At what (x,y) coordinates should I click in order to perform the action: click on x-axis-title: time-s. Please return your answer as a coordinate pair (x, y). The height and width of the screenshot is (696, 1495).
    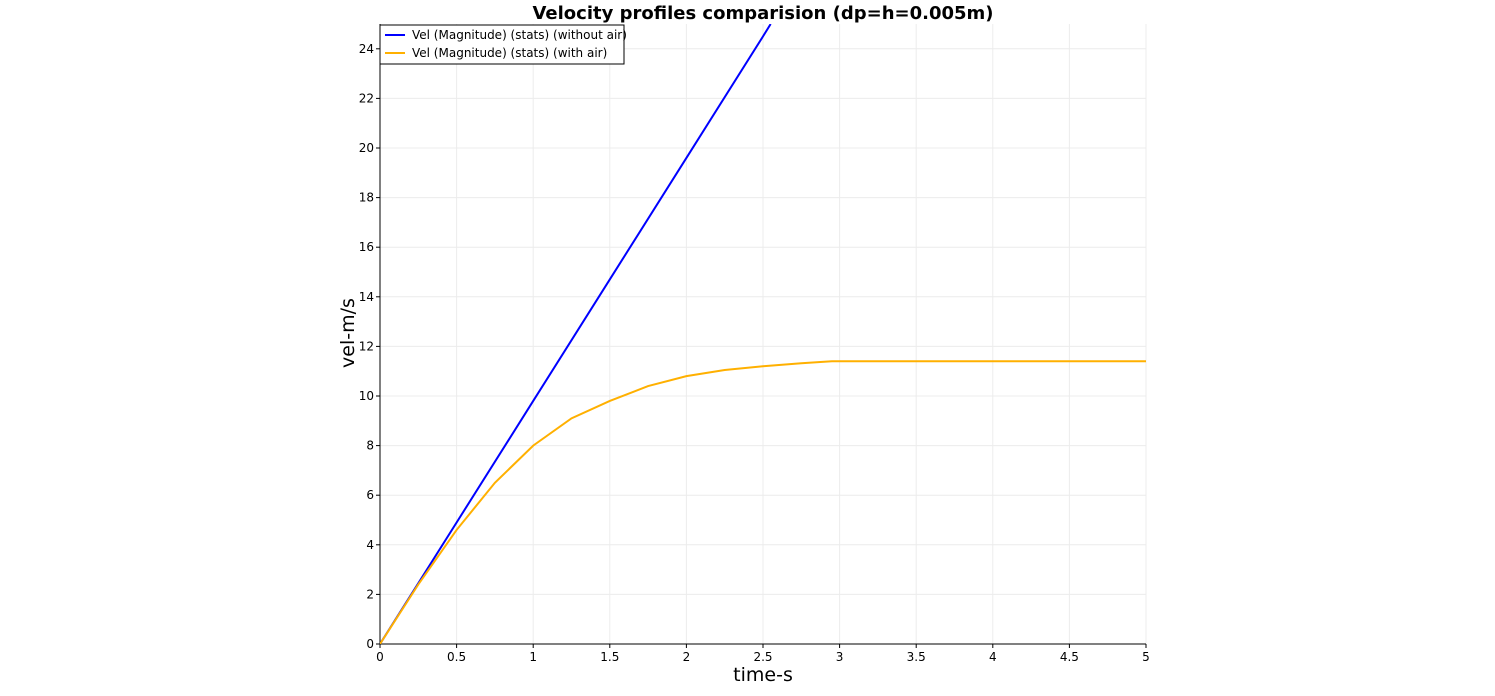
    Looking at the image, I should click on (763, 675).